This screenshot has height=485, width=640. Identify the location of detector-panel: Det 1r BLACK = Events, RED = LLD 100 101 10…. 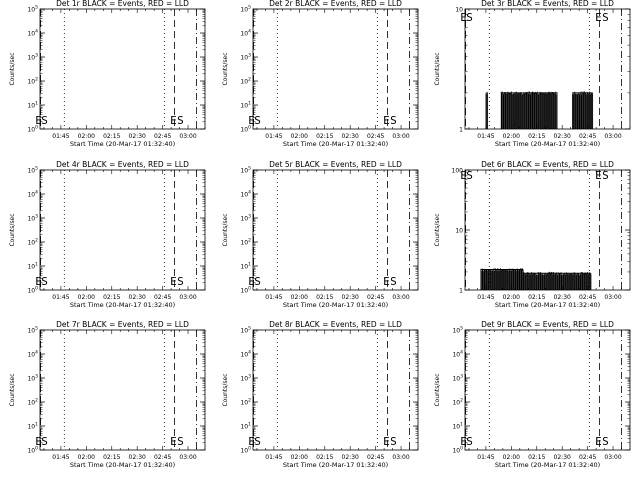
(107, 74).